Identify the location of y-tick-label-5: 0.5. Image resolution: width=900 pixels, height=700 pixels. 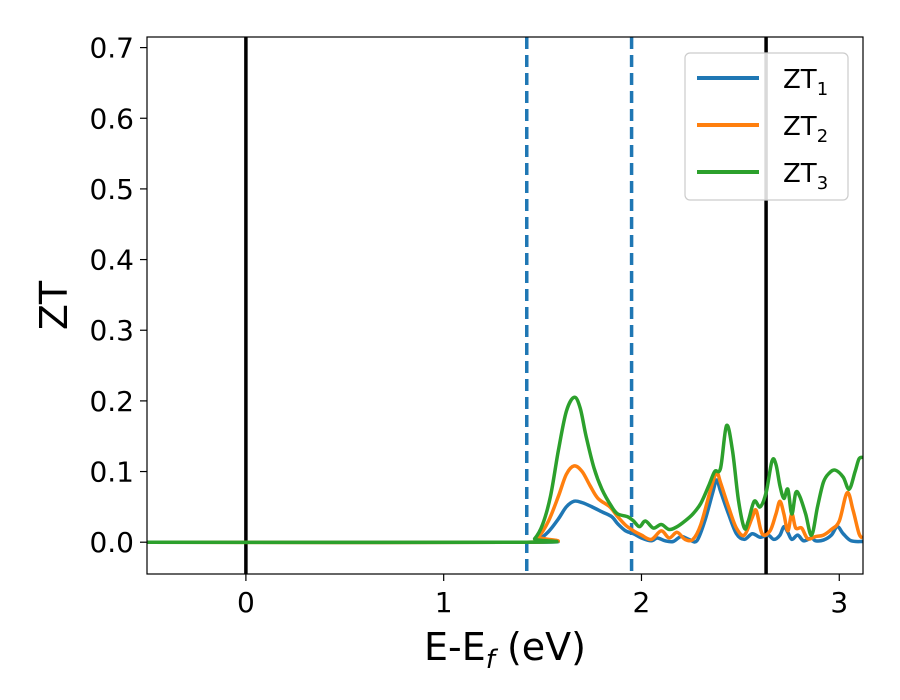
(111, 189).